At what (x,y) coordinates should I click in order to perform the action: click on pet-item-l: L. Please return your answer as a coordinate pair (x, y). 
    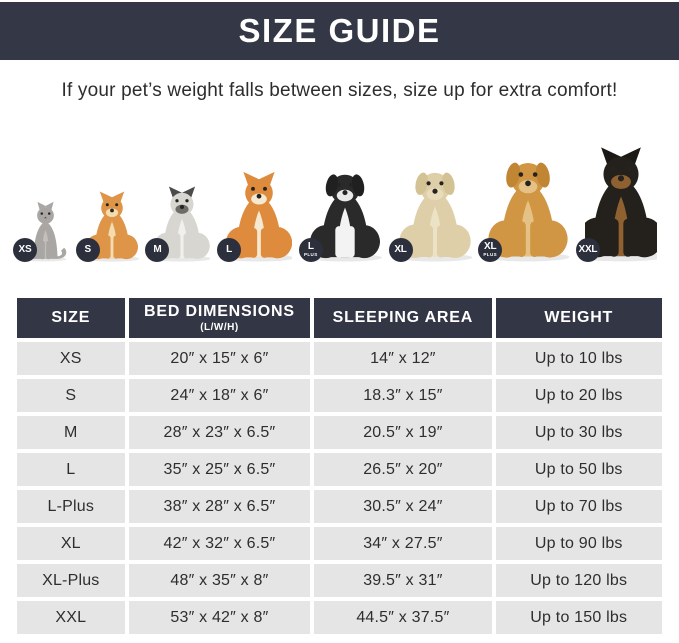
    Looking at the image, I should click on (255, 216).